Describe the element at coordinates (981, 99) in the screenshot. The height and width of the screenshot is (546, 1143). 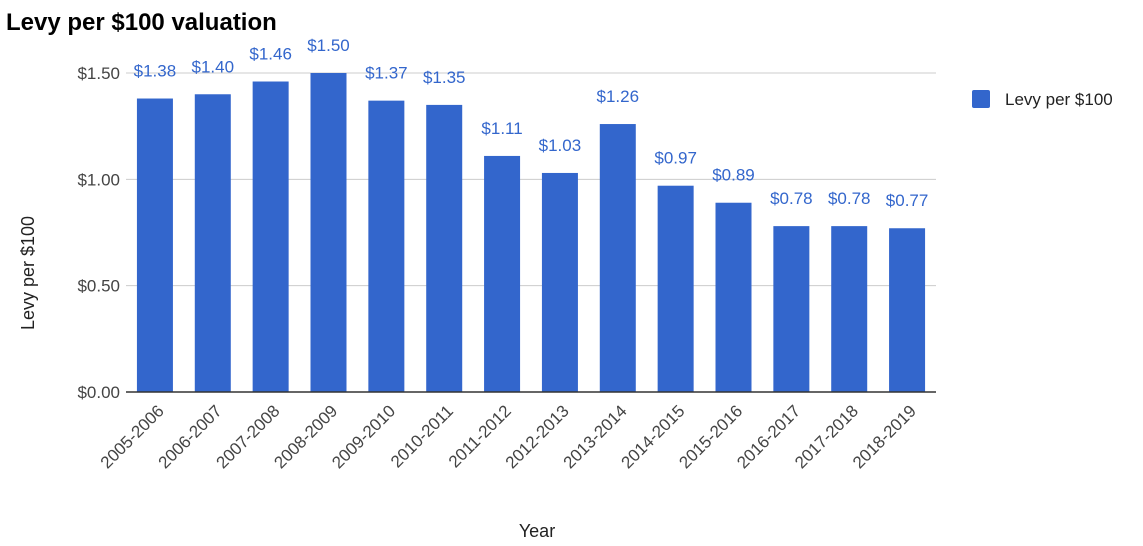
I see `legend-swatch` at that location.